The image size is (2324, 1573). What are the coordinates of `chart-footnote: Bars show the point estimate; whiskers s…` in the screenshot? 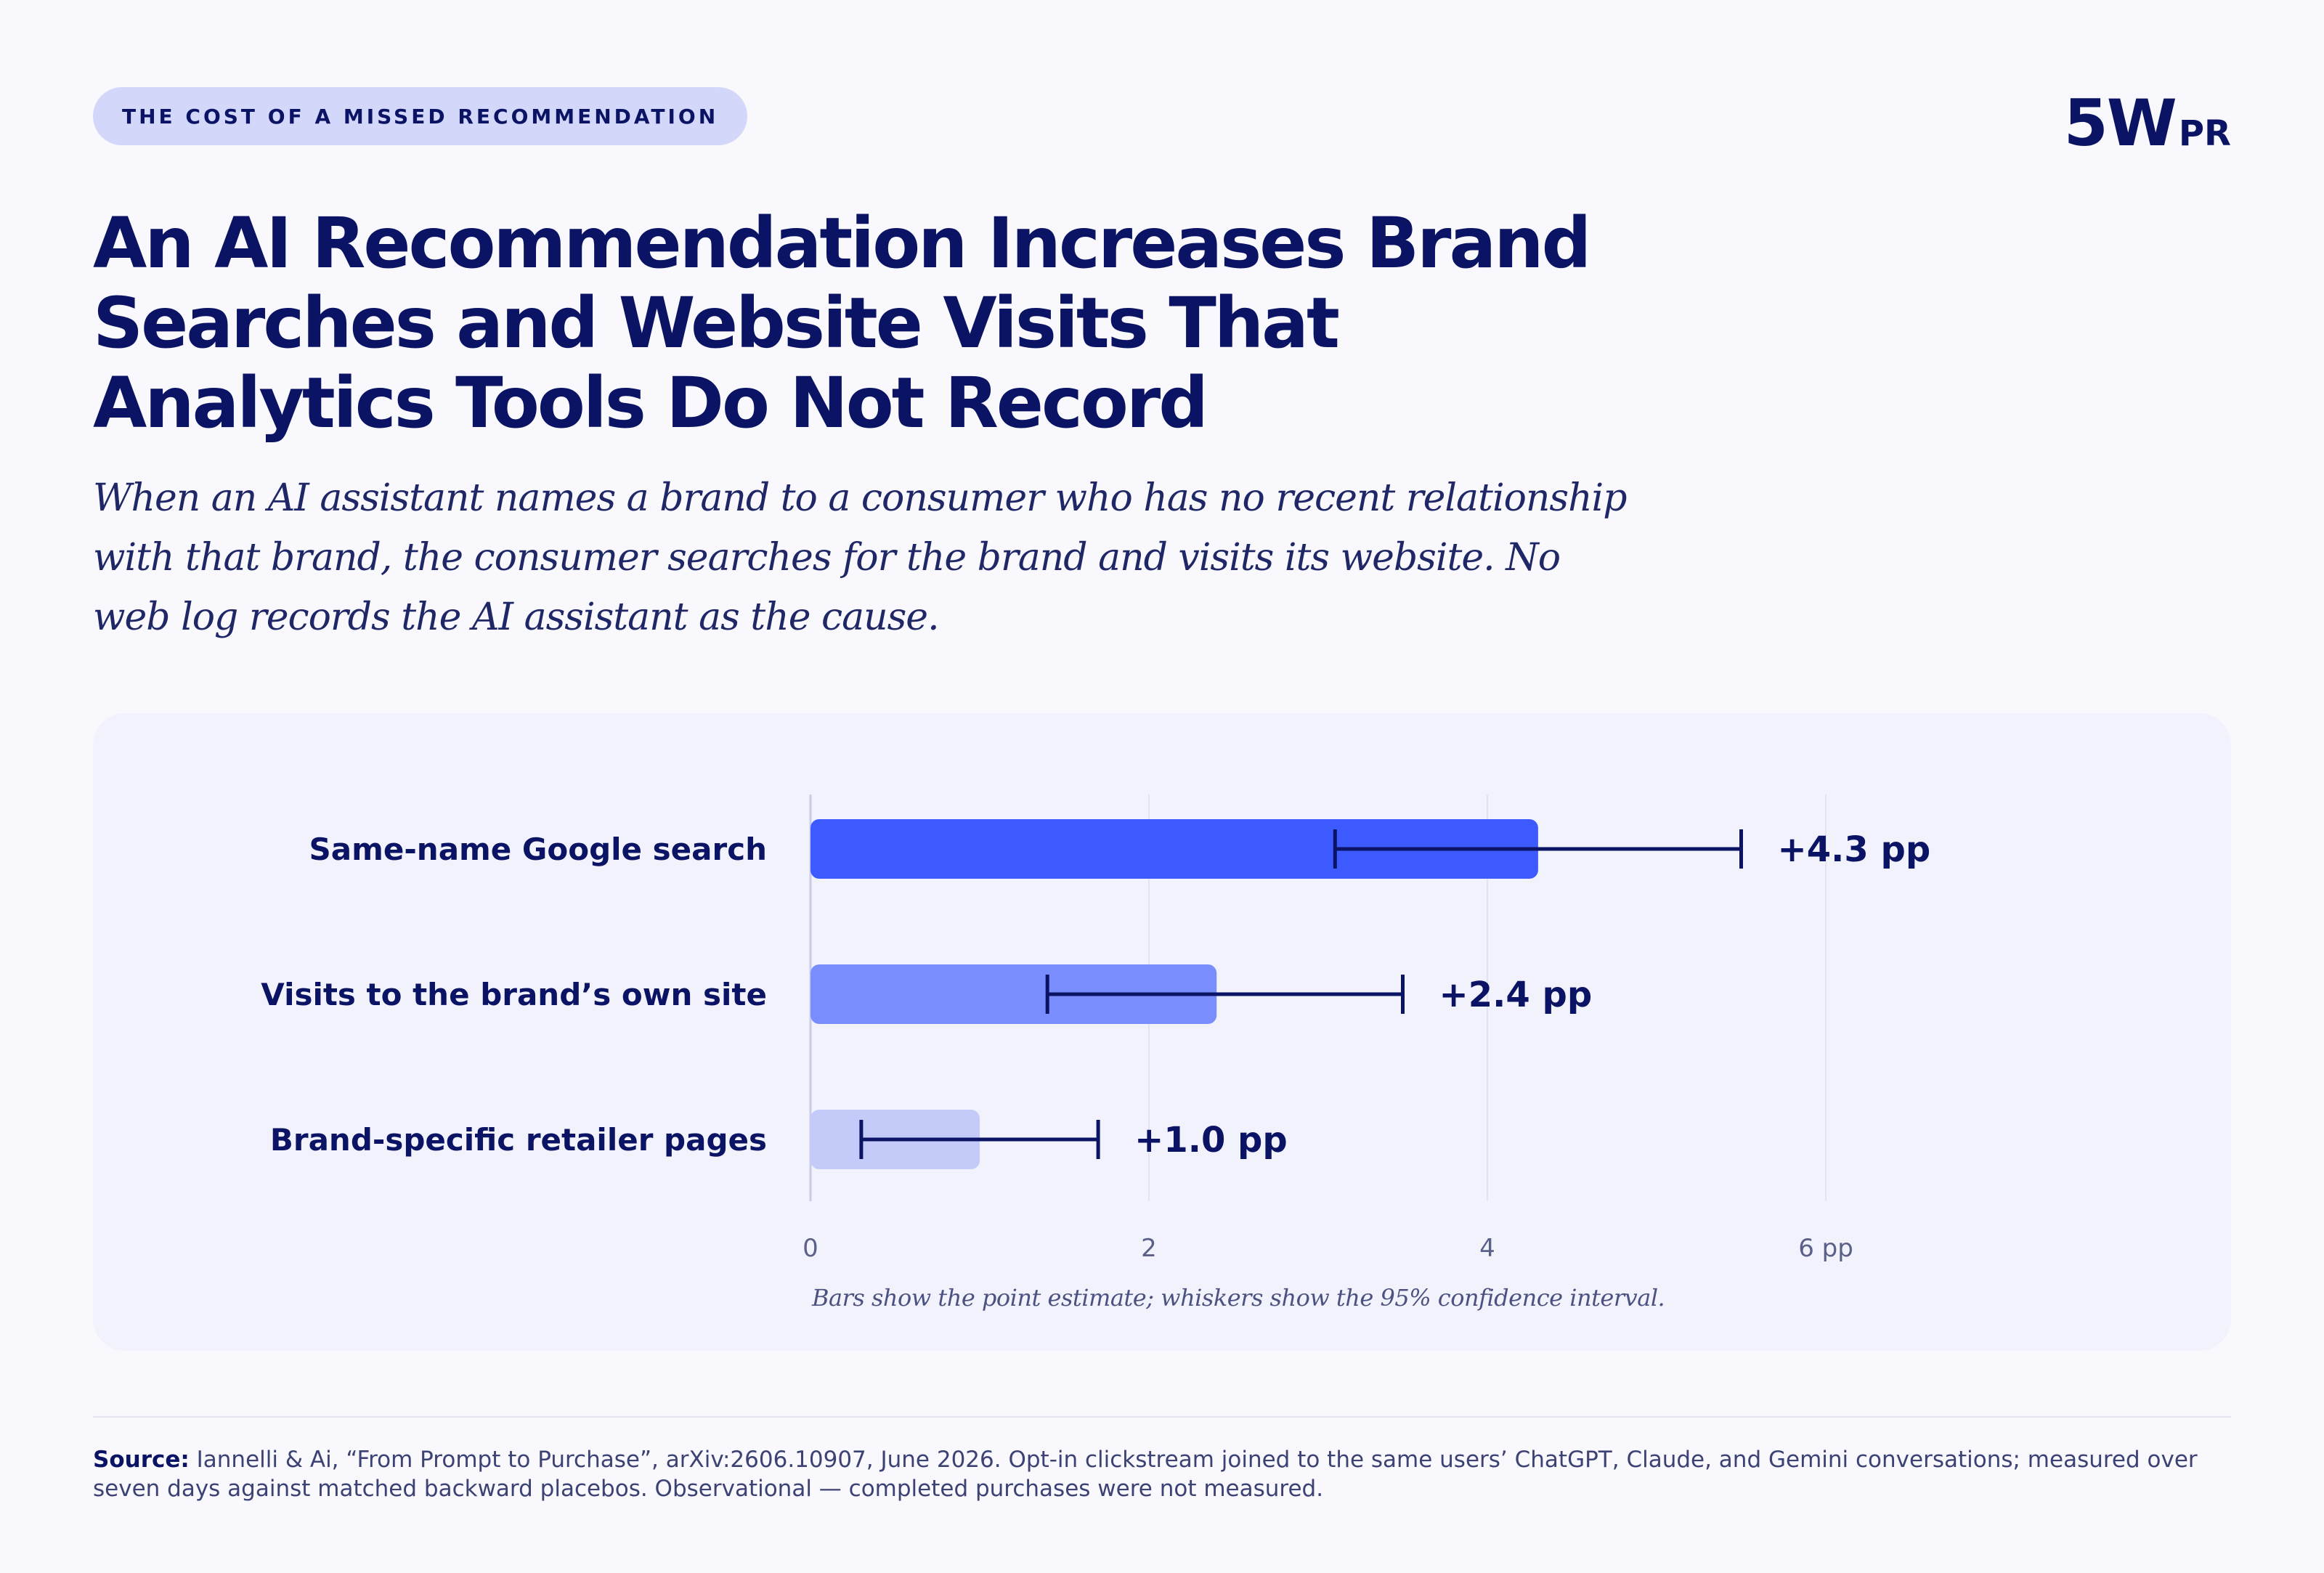 It's located at (1238, 1298).